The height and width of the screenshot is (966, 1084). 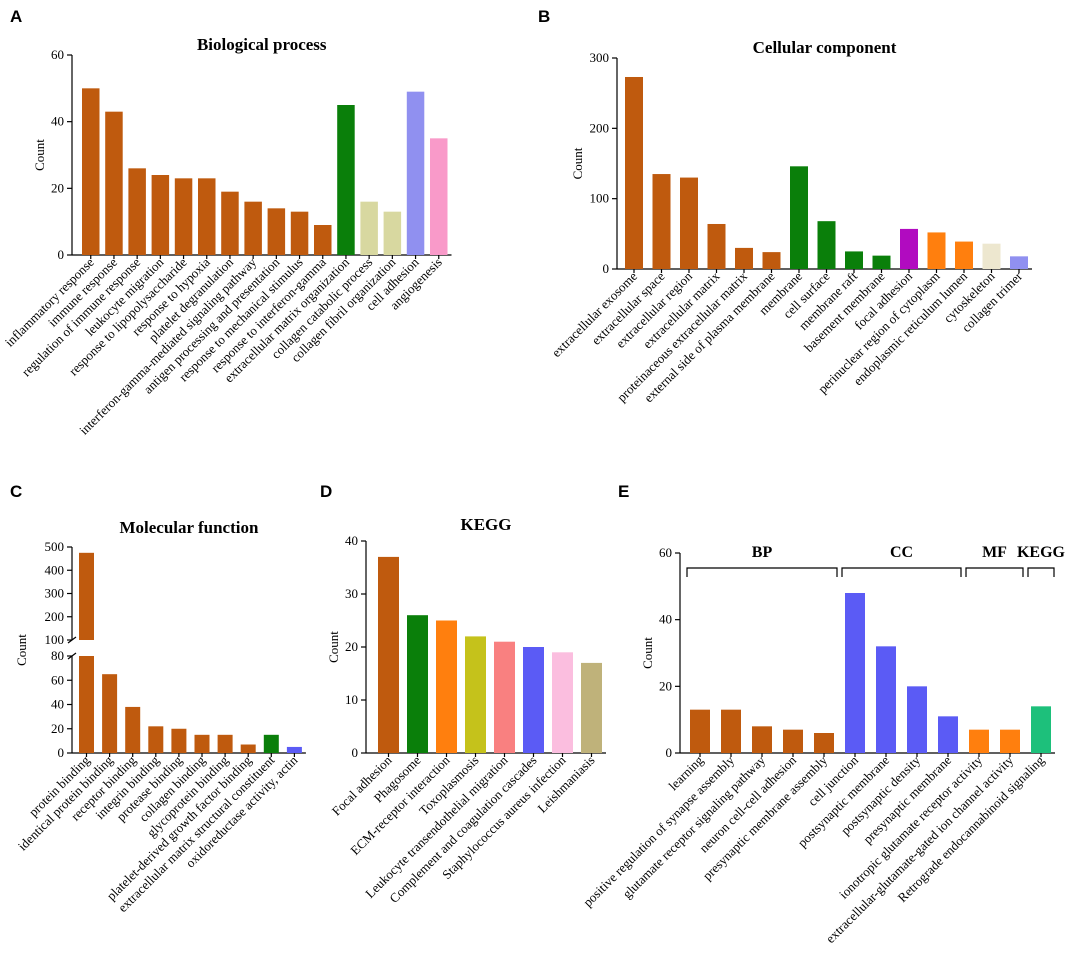 I want to click on bar-upper, so click(x=86, y=596).